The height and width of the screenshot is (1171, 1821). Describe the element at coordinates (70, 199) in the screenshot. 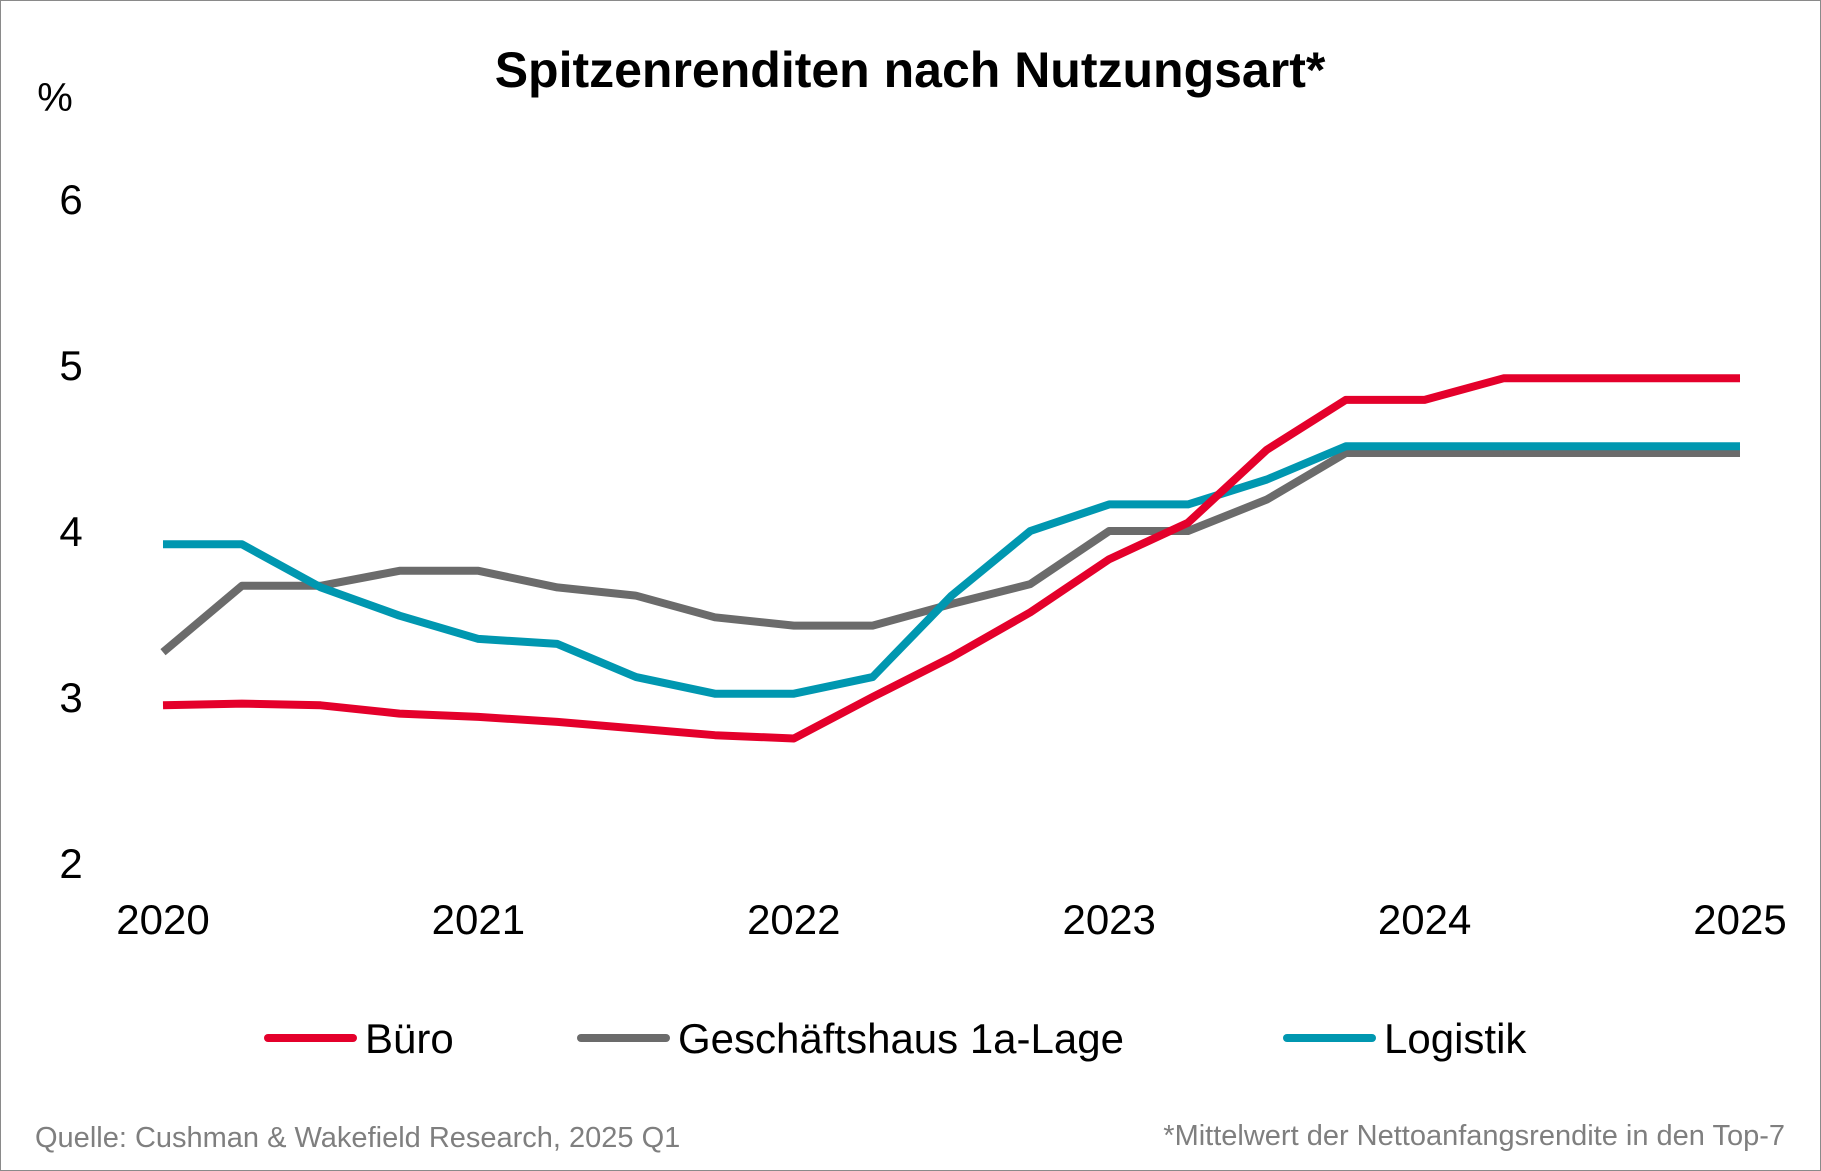

I see `y-tick-label: 6` at that location.